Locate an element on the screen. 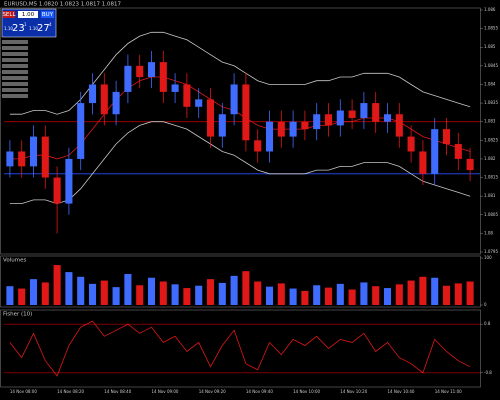 The image size is (500, 400). y-tick-label: 1.086 is located at coordinates (490, 9).